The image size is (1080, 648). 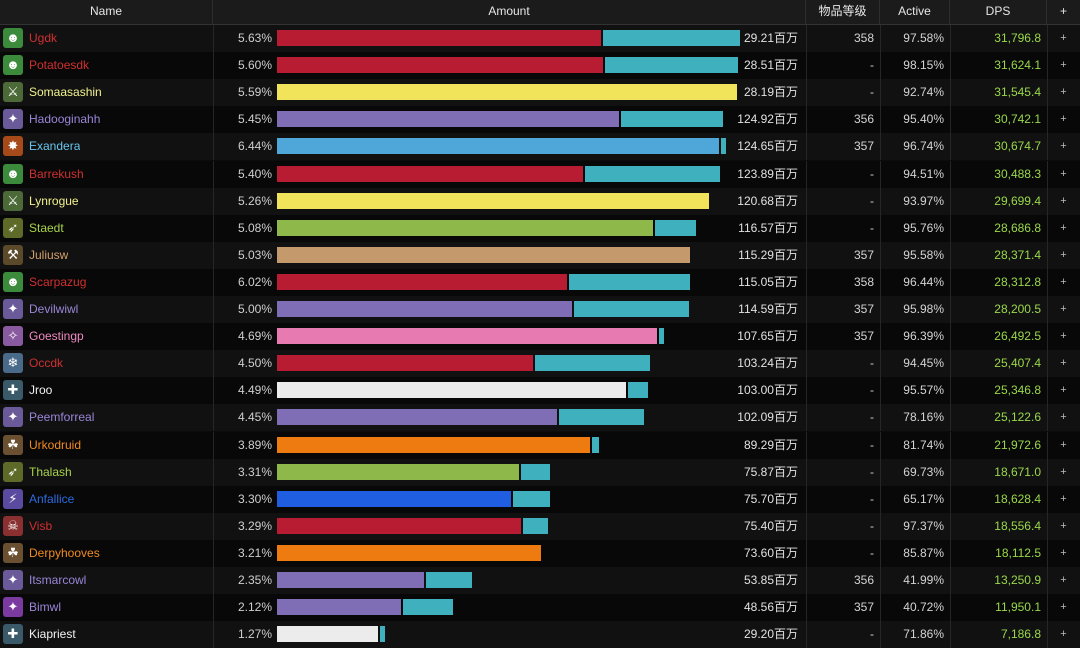 I want to click on table-row: ☻ Barrekush 5.40% 123.89百万 - 94.51% 30,488.3 +, so click(x=540, y=174).